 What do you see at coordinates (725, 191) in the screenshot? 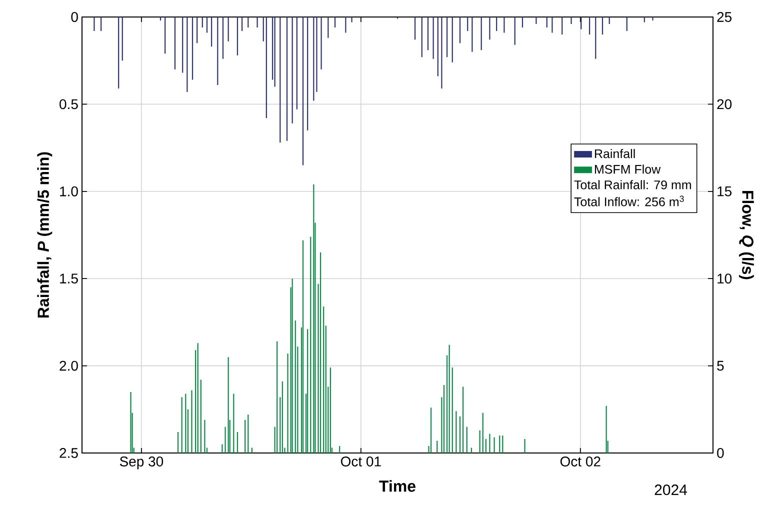
I see `y2-tick-label: 15` at bounding box center [725, 191].